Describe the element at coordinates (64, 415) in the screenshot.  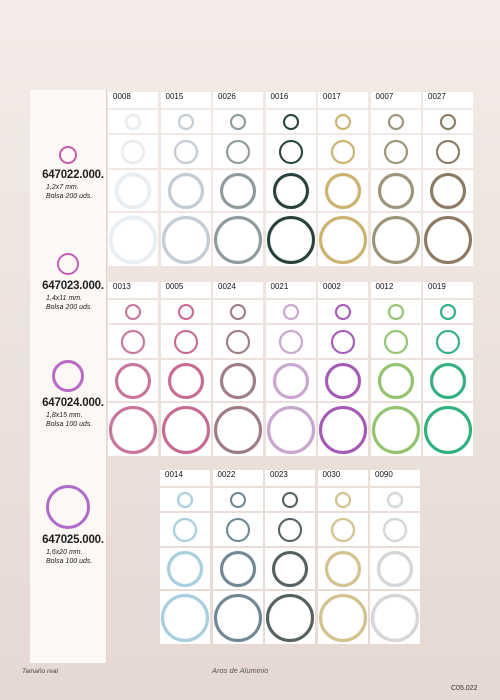
I see `product-size: 1,8x15 mm.` at that location.